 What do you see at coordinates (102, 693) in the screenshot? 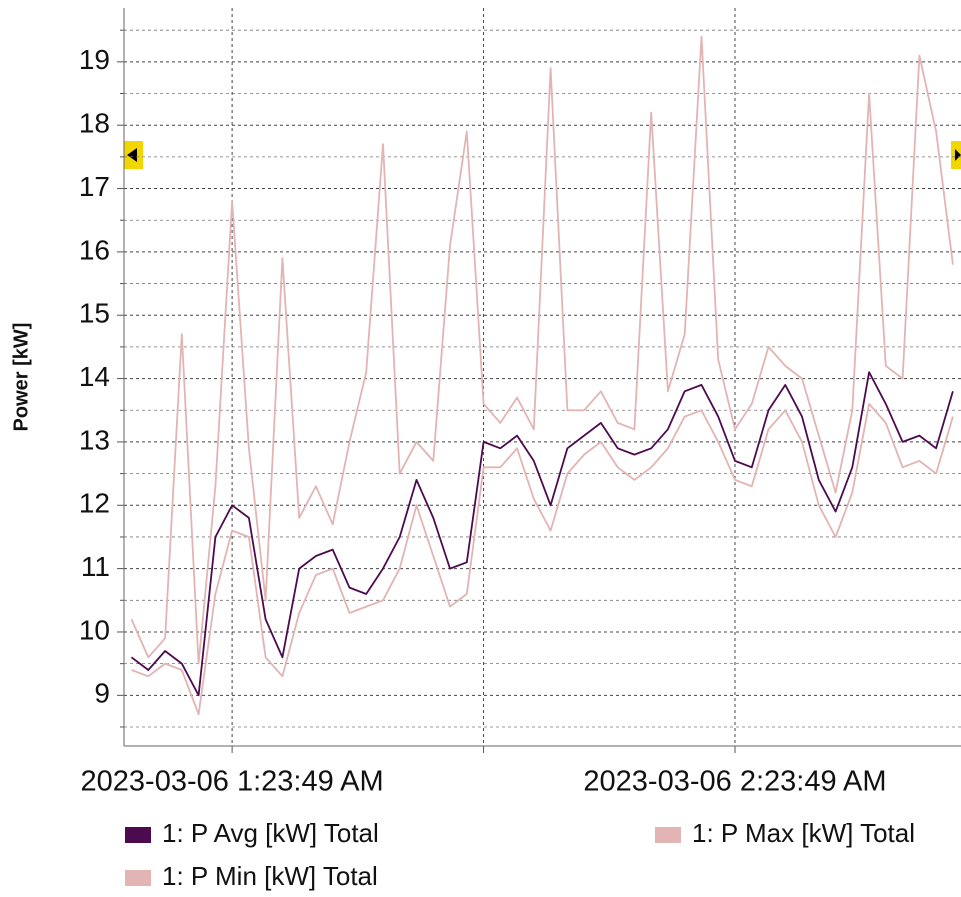
I see `y-tick-label: 9` at bounding box center [102, 693].